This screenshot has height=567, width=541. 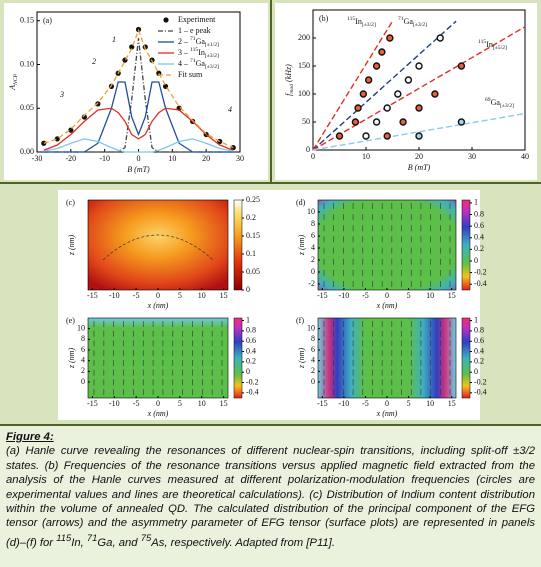 I want to click on legend-marker, so click(x=166, y=20).